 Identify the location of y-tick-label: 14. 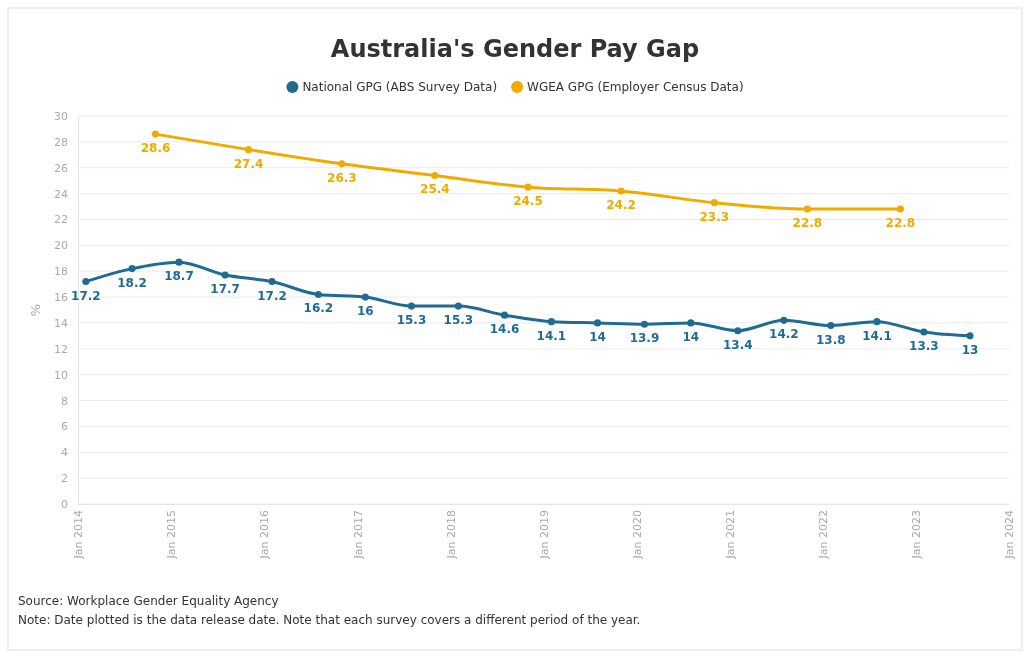
(61, 323).